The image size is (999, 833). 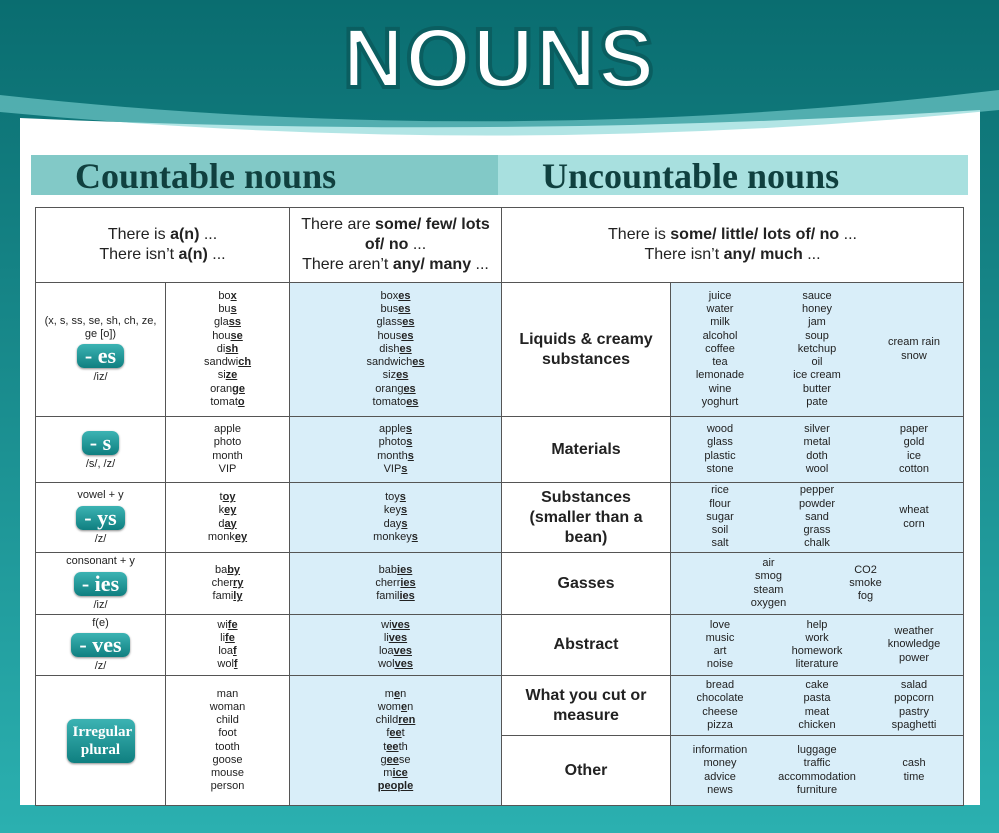 What do you see at coordinates (817, 664) in the screenshot?
I see `word: literature` at bounding box center [817, 664].